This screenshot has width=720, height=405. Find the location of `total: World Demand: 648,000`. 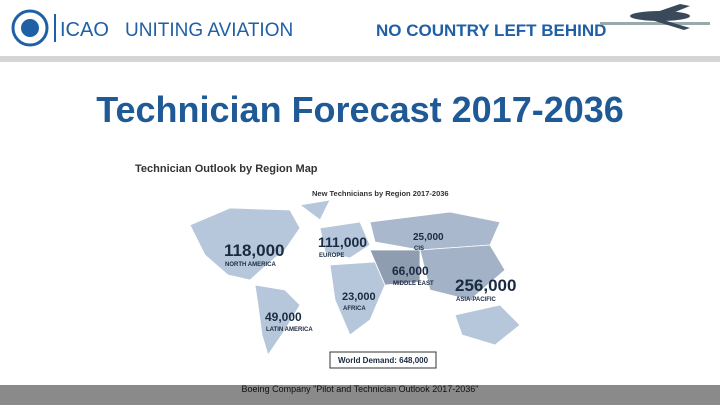

total: World Demand: 648,000 is located at coordinates (383, 360).